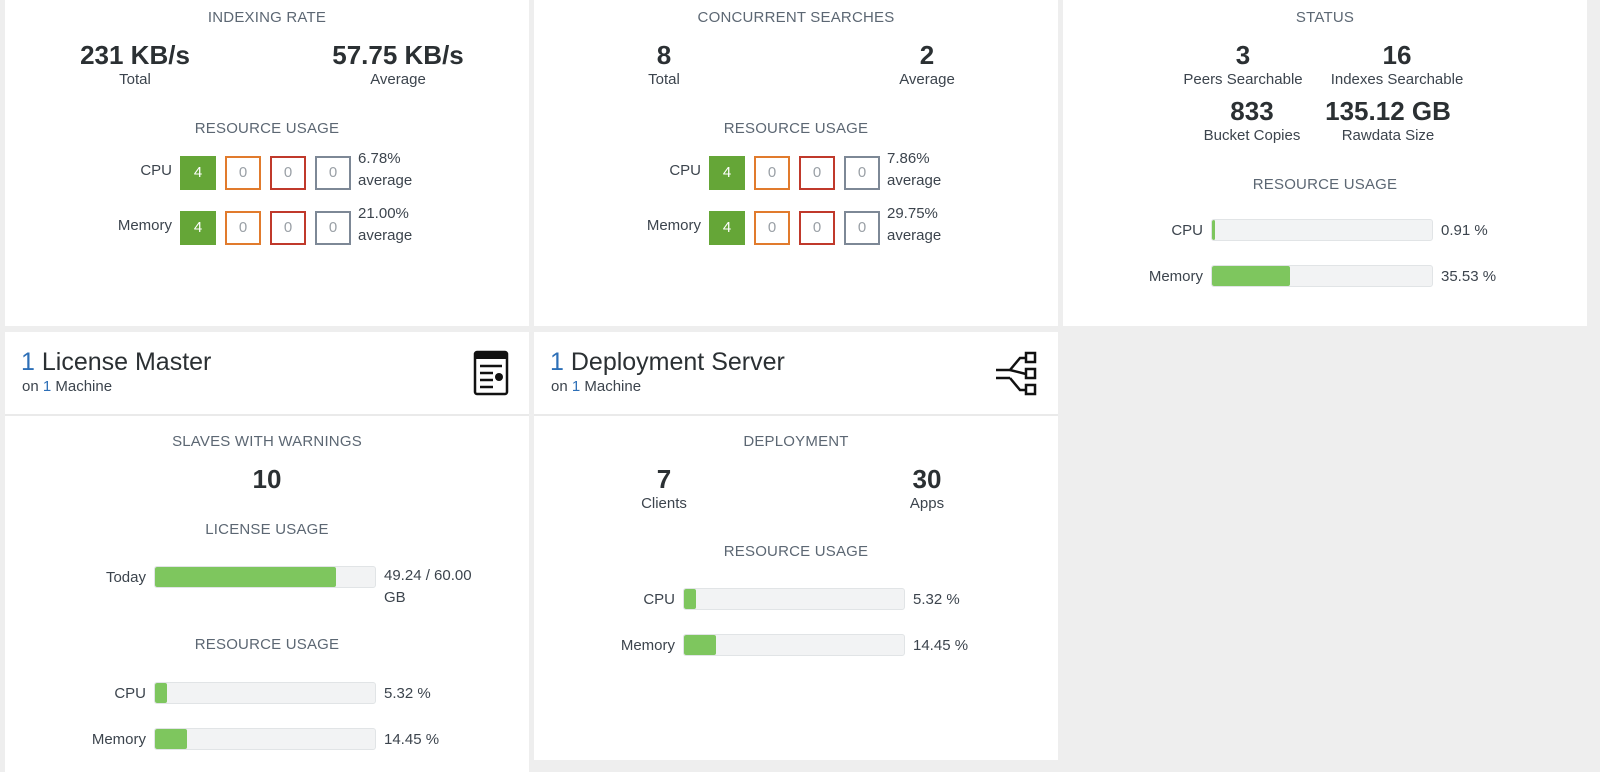 Image resolution: width=1600 pixels, height=772 pixels. Describe the element at coordinates (794, 599) in the screenshot. I see `deployment-cpu-bar` at that location.